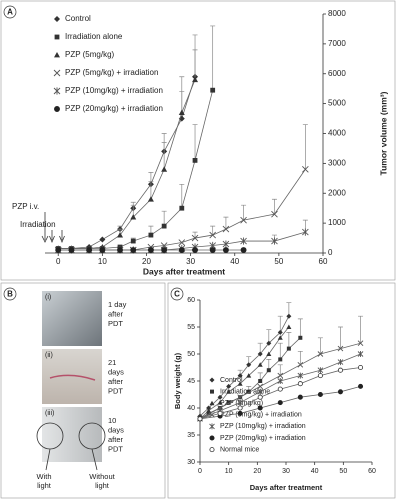 This screenshot has width=396, height=500. I want to click on y-tick-label: 6000, so click(337, 73).